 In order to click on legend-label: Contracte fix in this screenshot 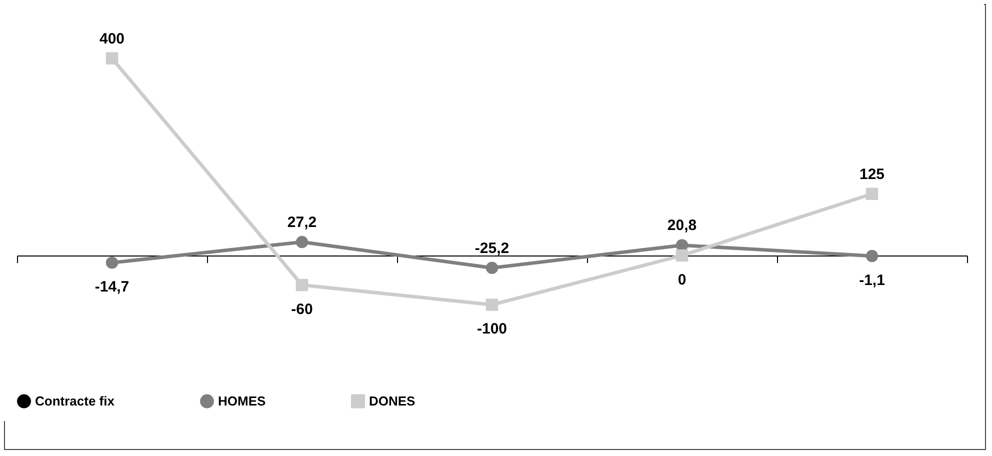, I will do `click(75, 400)`.